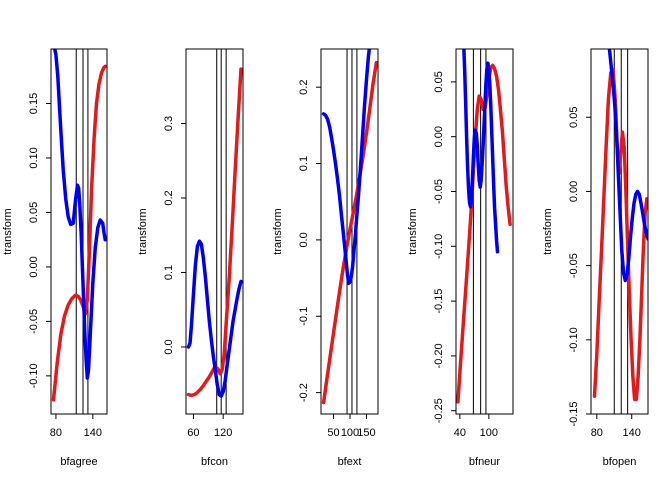 This screenshot has height=480, width=672. Describe the element at coordinates (485, 462) in the screenshot. I see `x-axis-label: bfneur` at that location.